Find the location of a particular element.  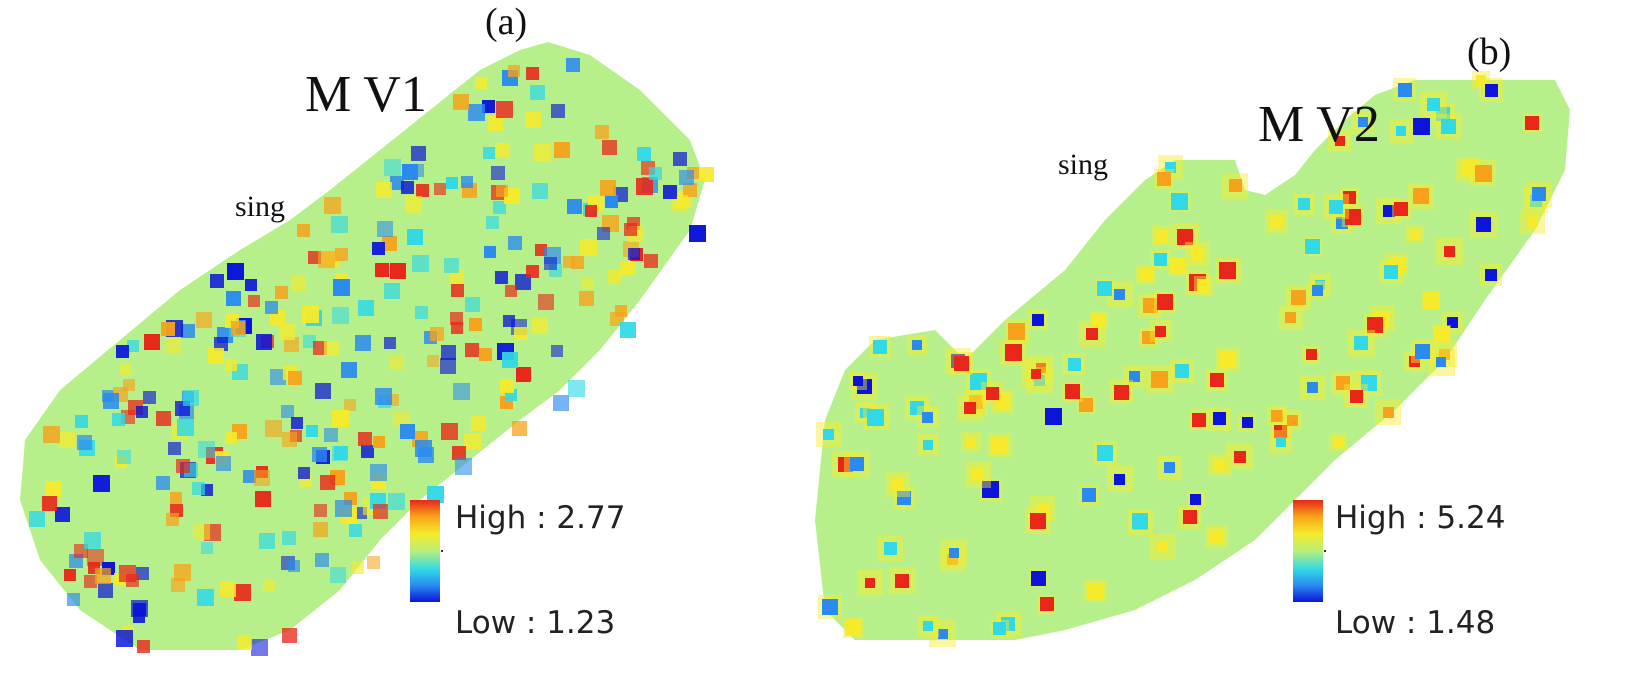

place-label-b: sing is located at coordinates (1083, 164).